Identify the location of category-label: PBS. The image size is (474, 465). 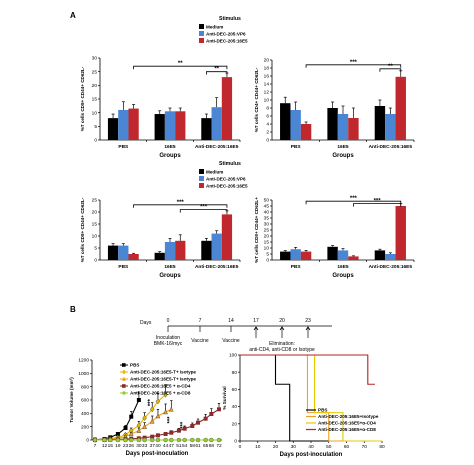
(296, 267).